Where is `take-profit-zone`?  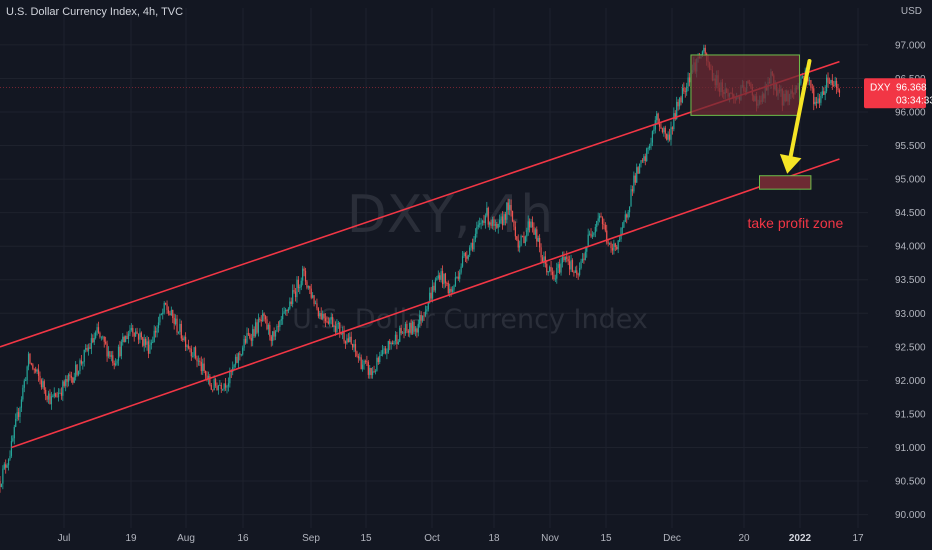 take-profit-zone is located at coordinates (785, 182).